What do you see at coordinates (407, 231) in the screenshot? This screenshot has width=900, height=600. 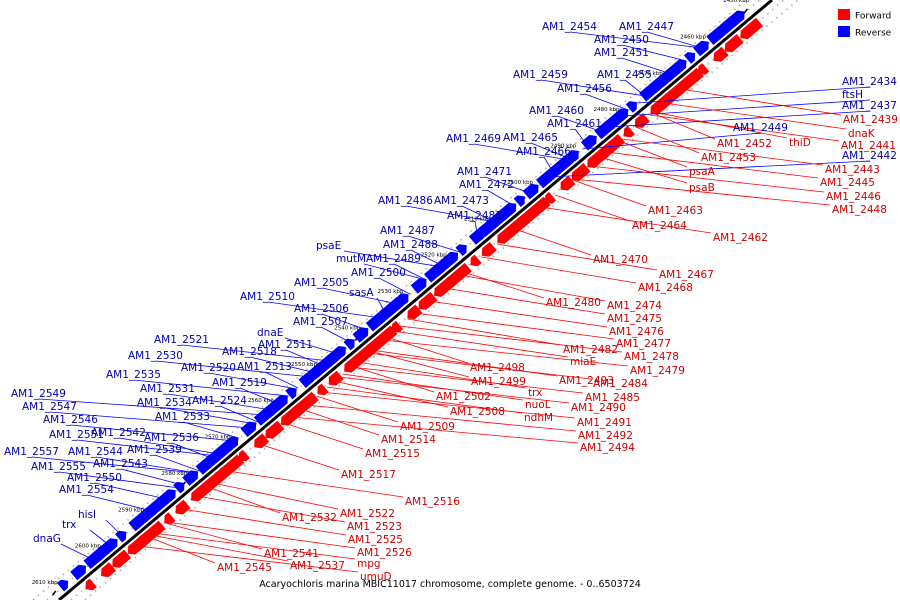 I see `reverse-gene-label: AM1_2487` at bounding box center [407, 231].